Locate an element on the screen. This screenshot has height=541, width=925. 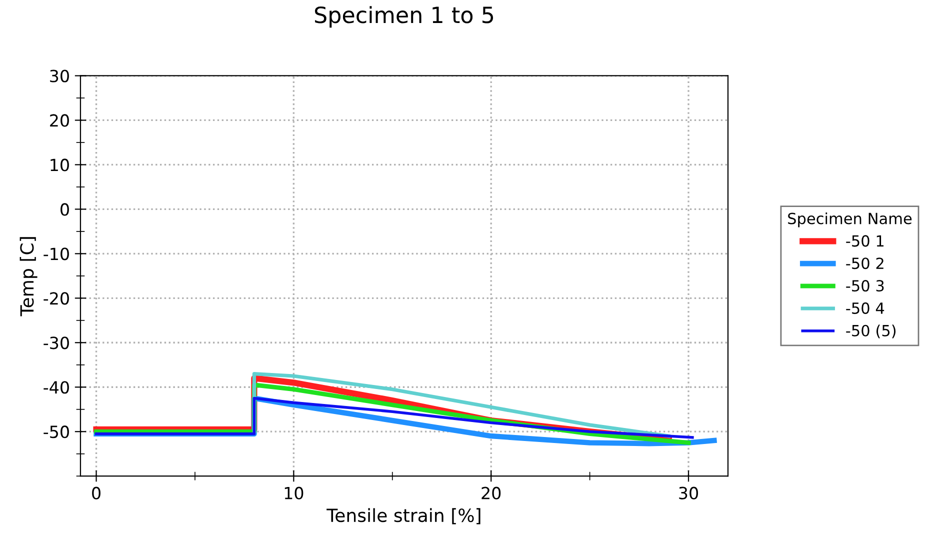
x-tick-label: 20 is located at coordinates (491, 493).